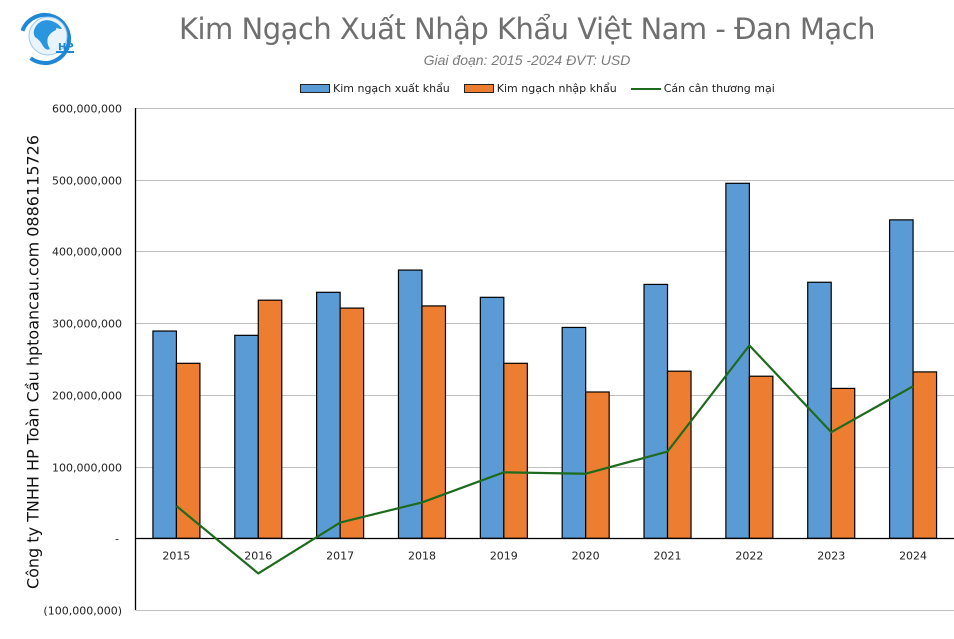  I want to click on x-tick-label: 2017, so click(340, 555).